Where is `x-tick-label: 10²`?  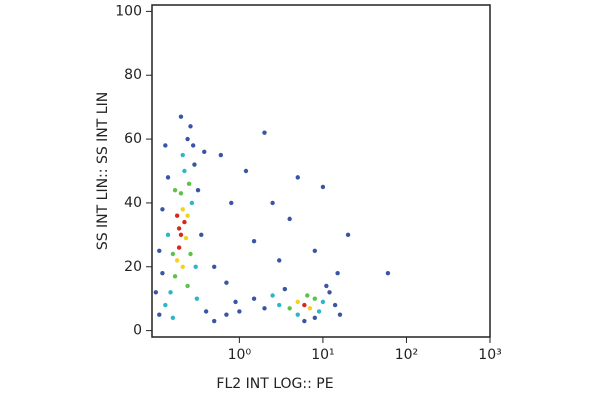 x-tick-label: 10² is located at coordinates (406, 355).